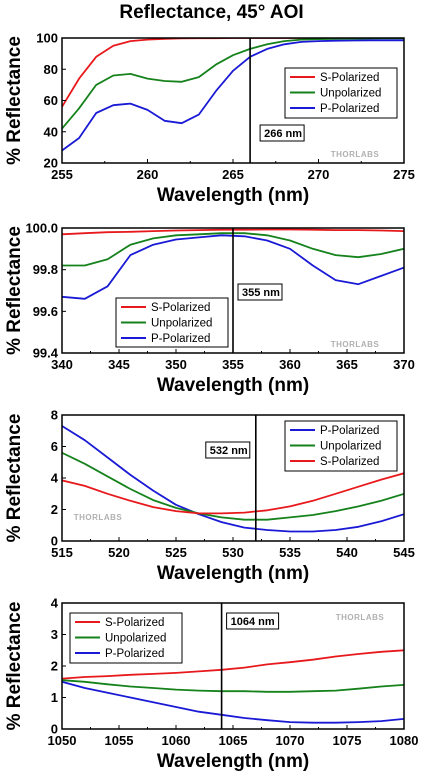 Image resolution: width=423 pixels, height=780 pixels. Describe the element at coordinates (347, 552) in the screenshot. I see `x-tick-label: 540` at that location.